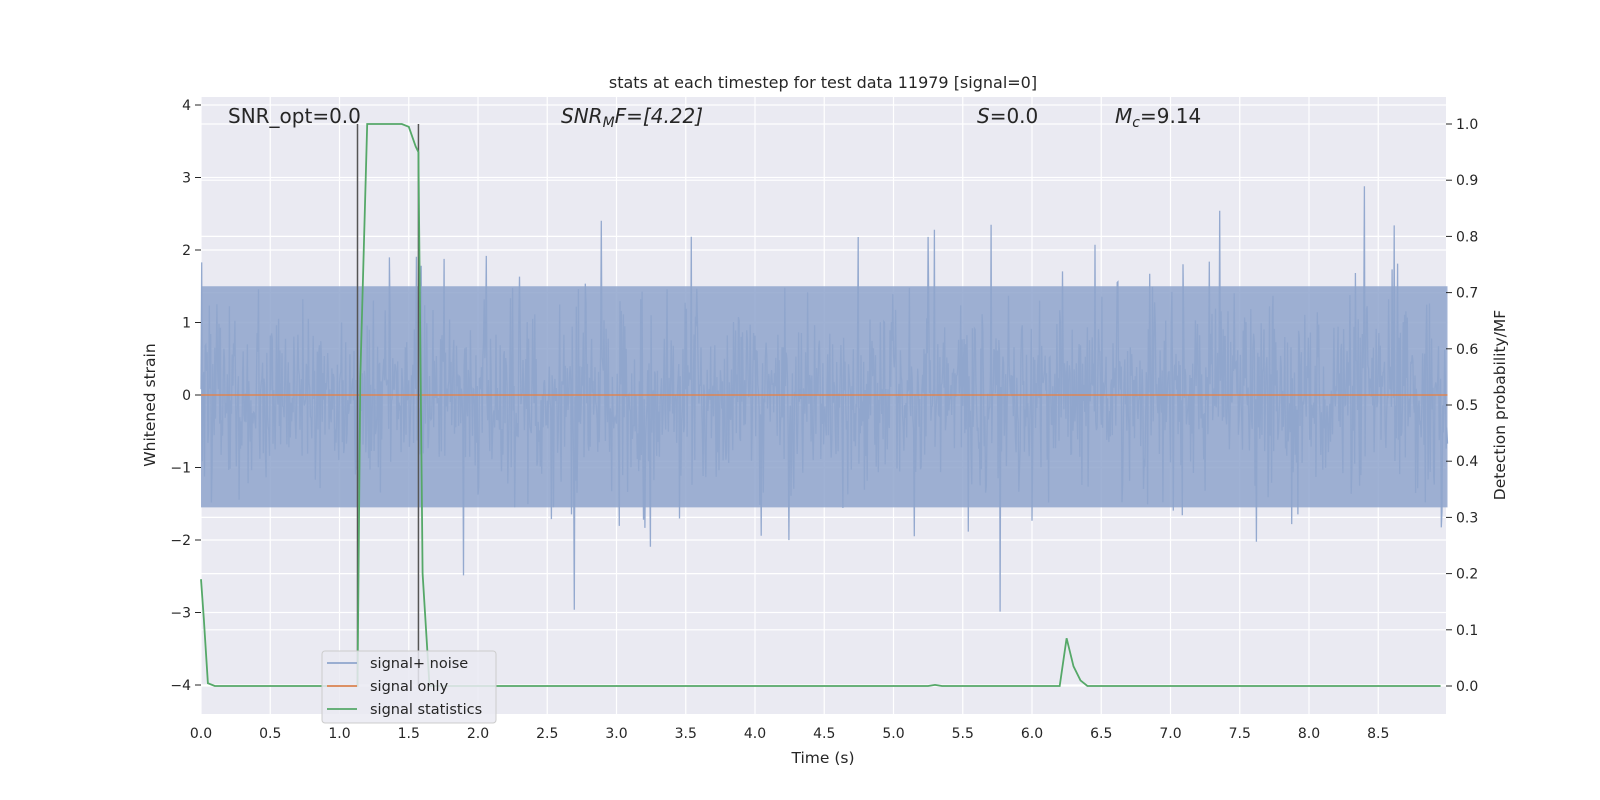  What do you see at coordinates (893, 734) in the screenshot?
I see `x-tick-label: 5.0` at bounding box center [893, 734].